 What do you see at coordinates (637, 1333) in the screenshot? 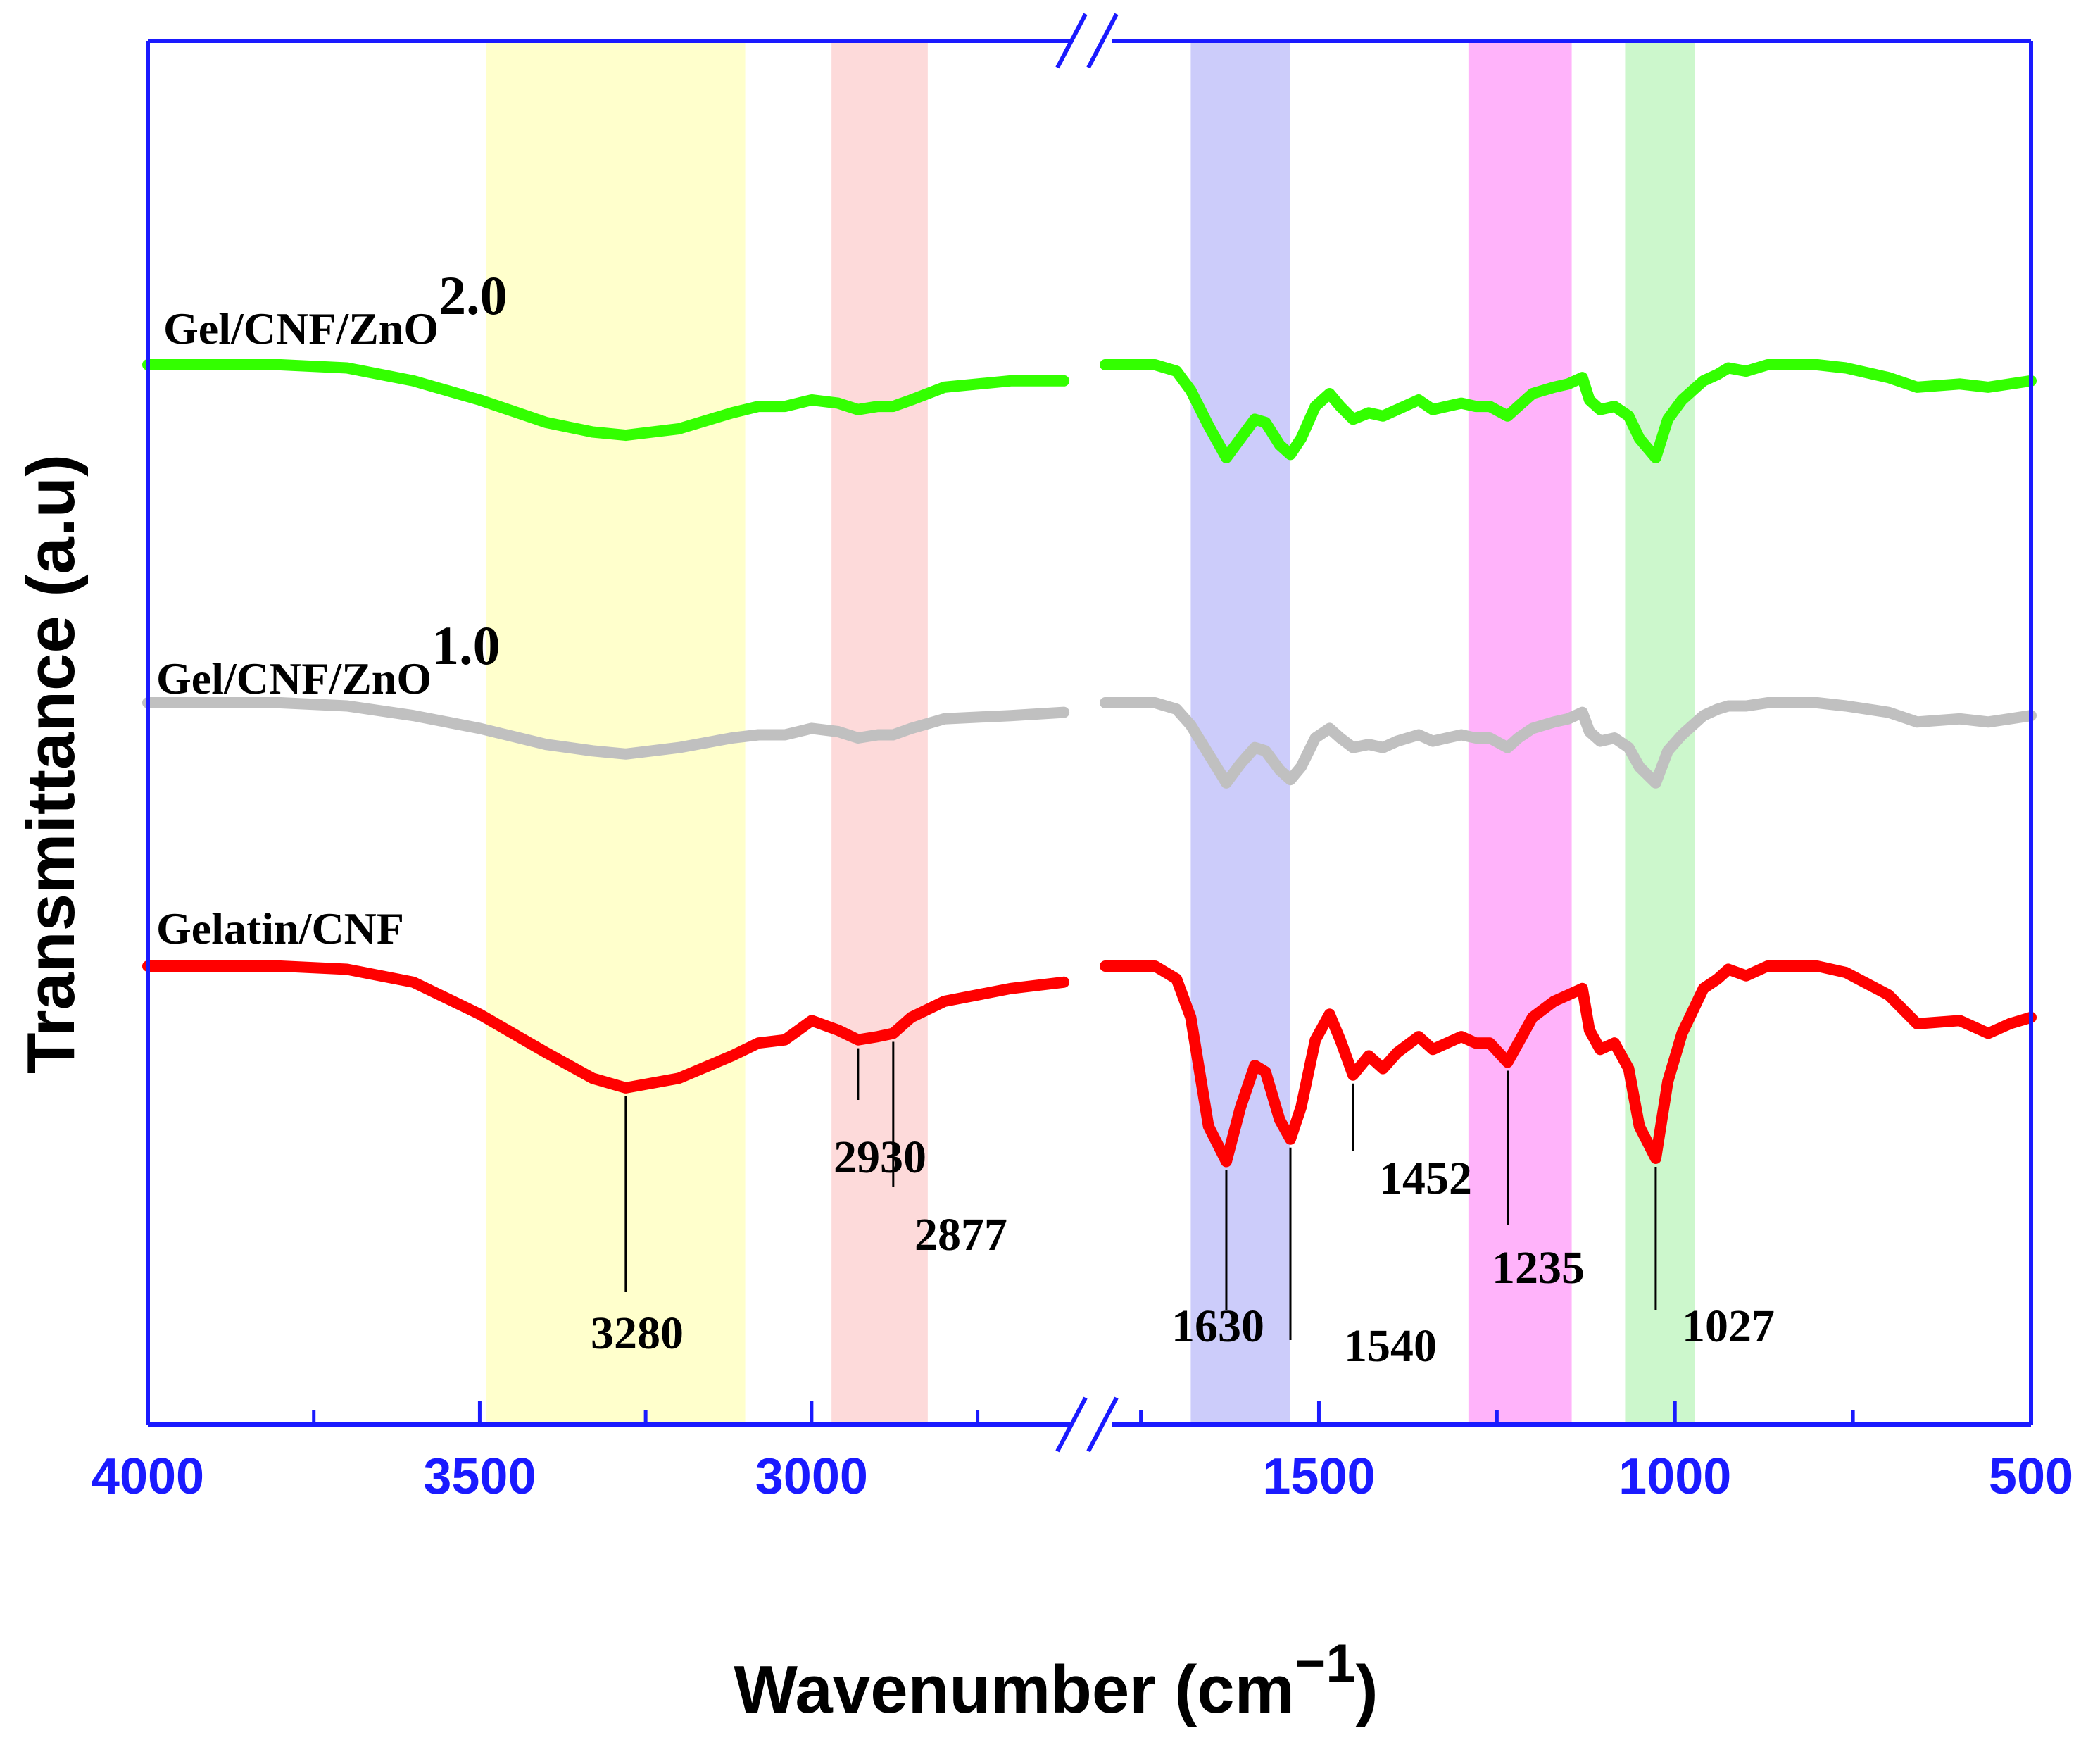
I see `peak-label-3280: 3280` at bounding box center [637, 1333].